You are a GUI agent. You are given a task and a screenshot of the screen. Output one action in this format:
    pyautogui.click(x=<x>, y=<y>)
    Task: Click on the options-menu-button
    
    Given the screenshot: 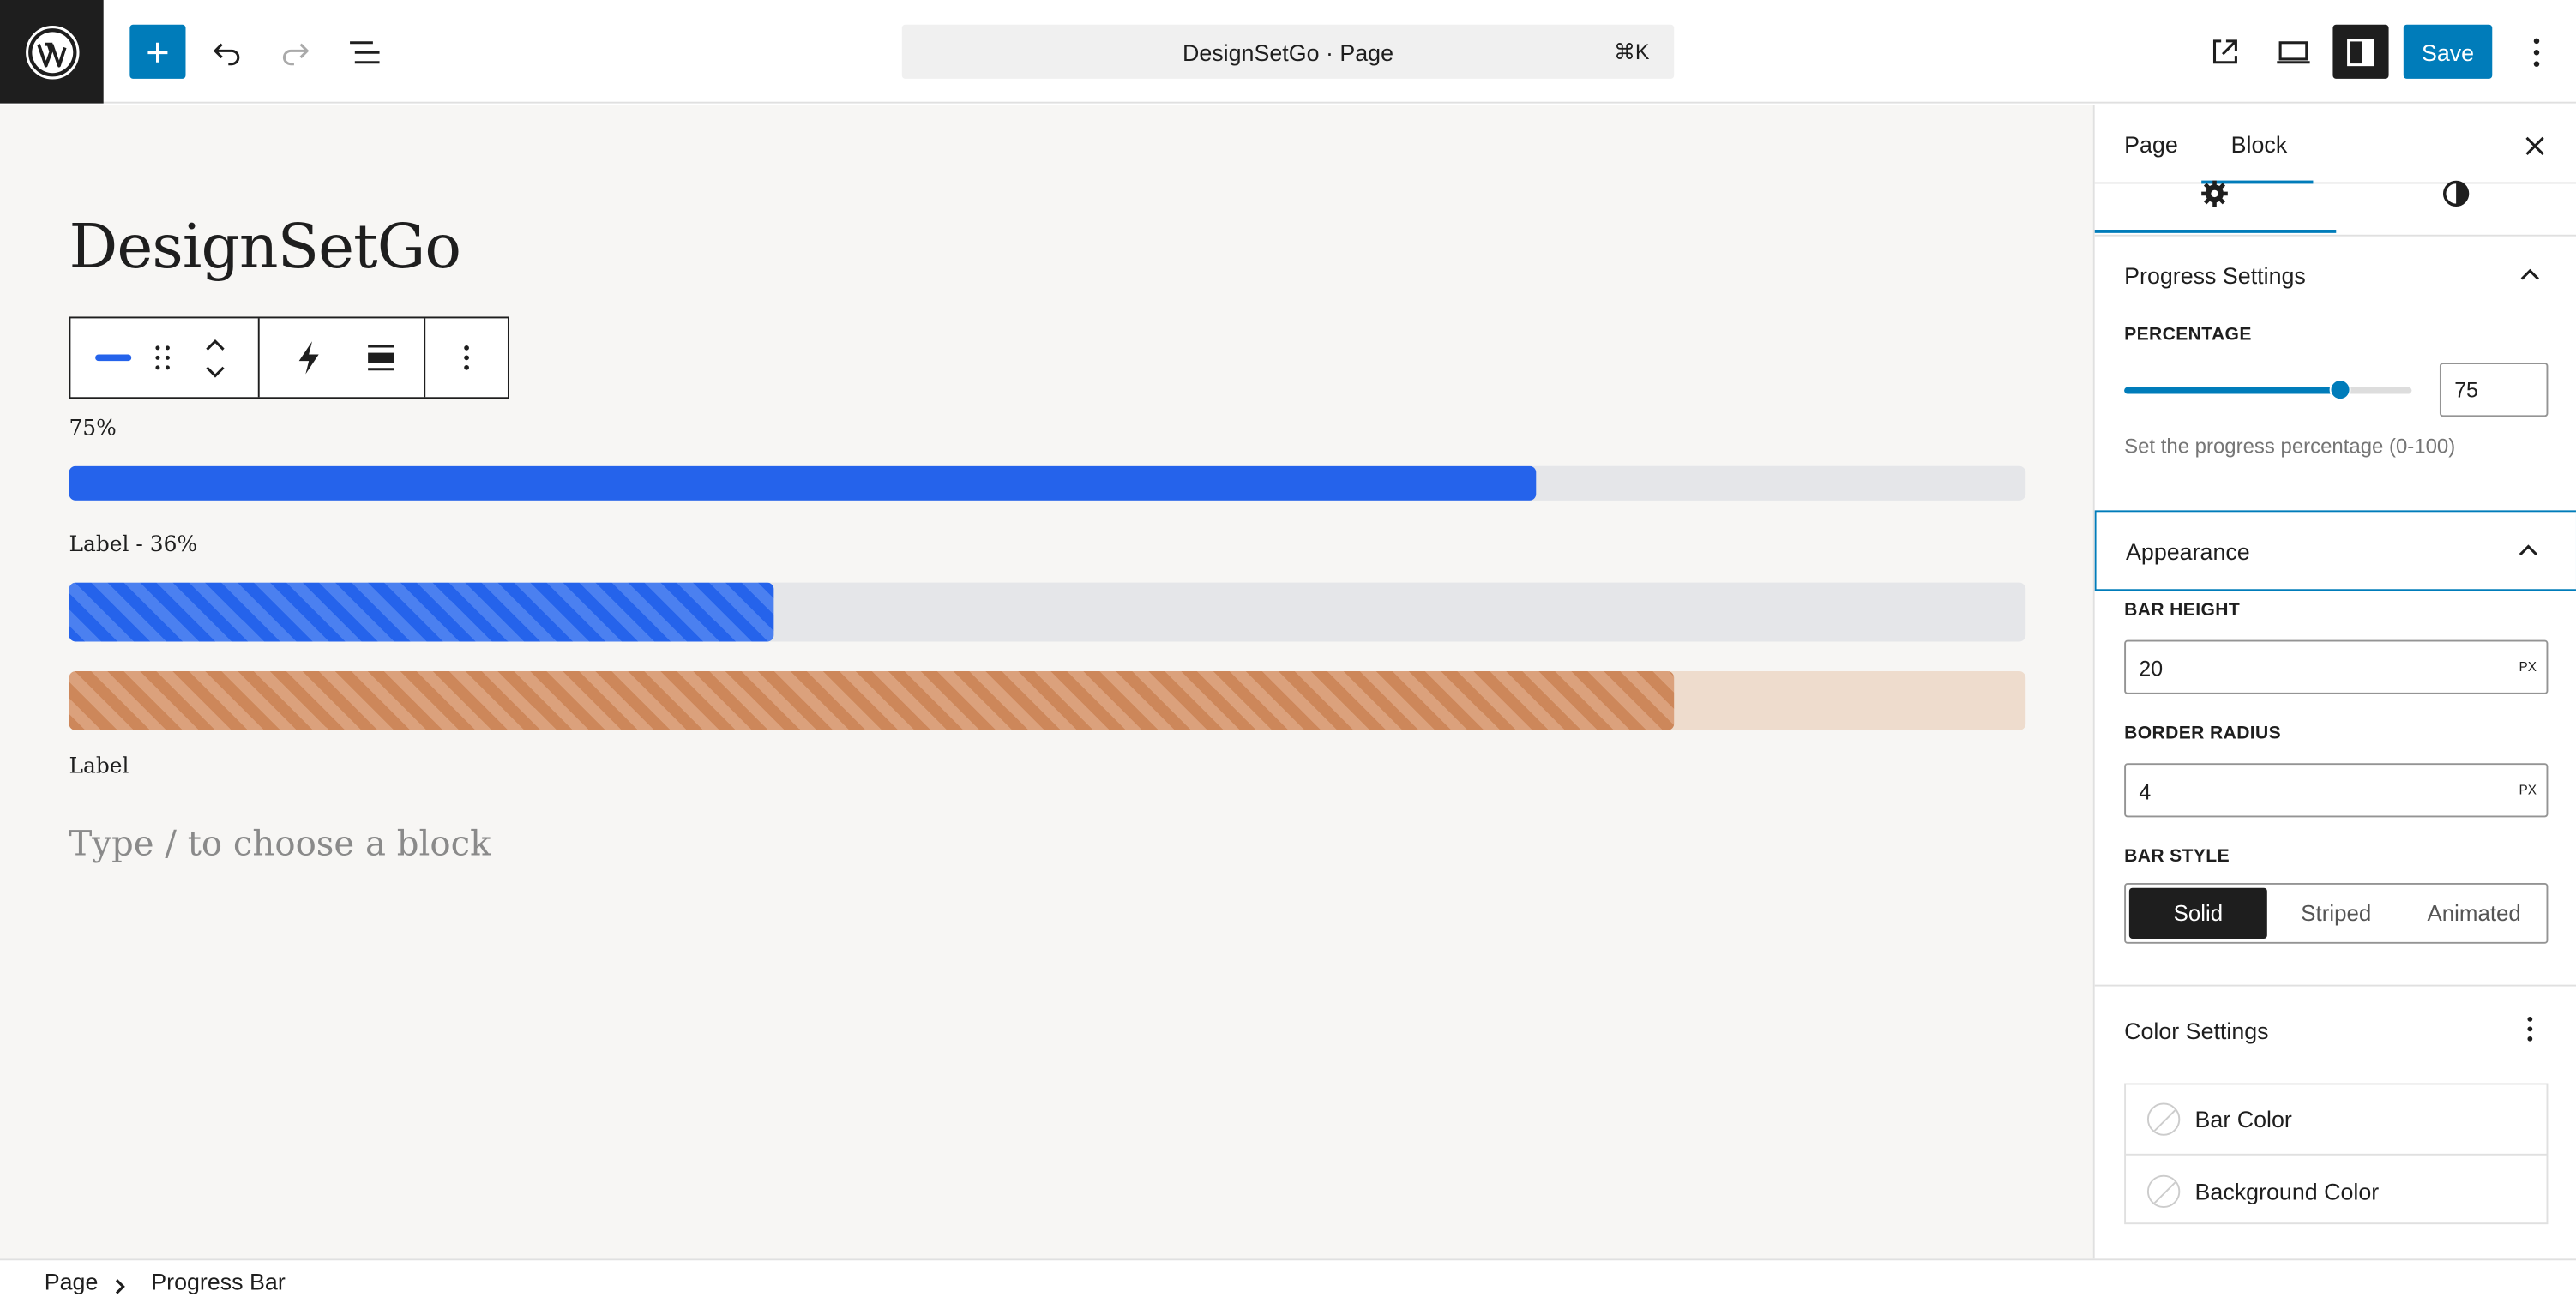 What is the action you would take?
    pyautogui.click(x=2536, y=52)
    